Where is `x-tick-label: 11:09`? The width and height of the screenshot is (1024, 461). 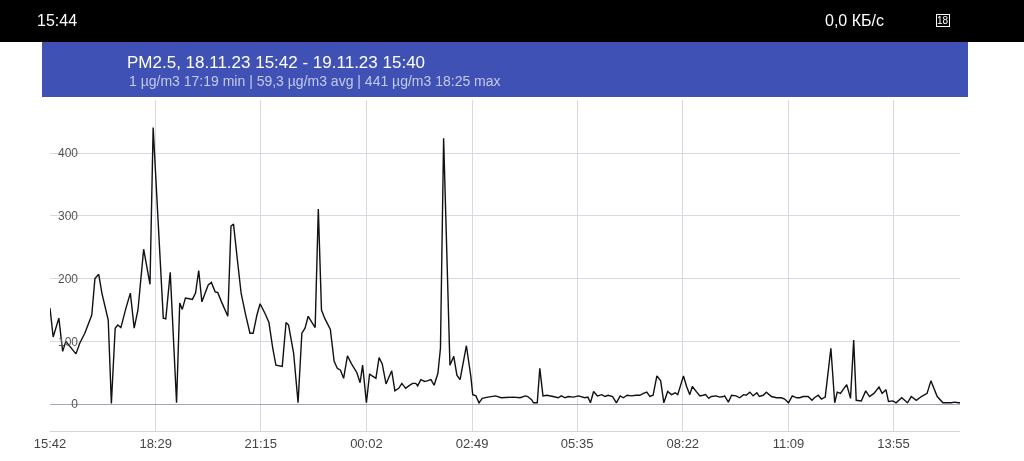
x-tick-label: 11:09 is located at coordinates (788, 443).